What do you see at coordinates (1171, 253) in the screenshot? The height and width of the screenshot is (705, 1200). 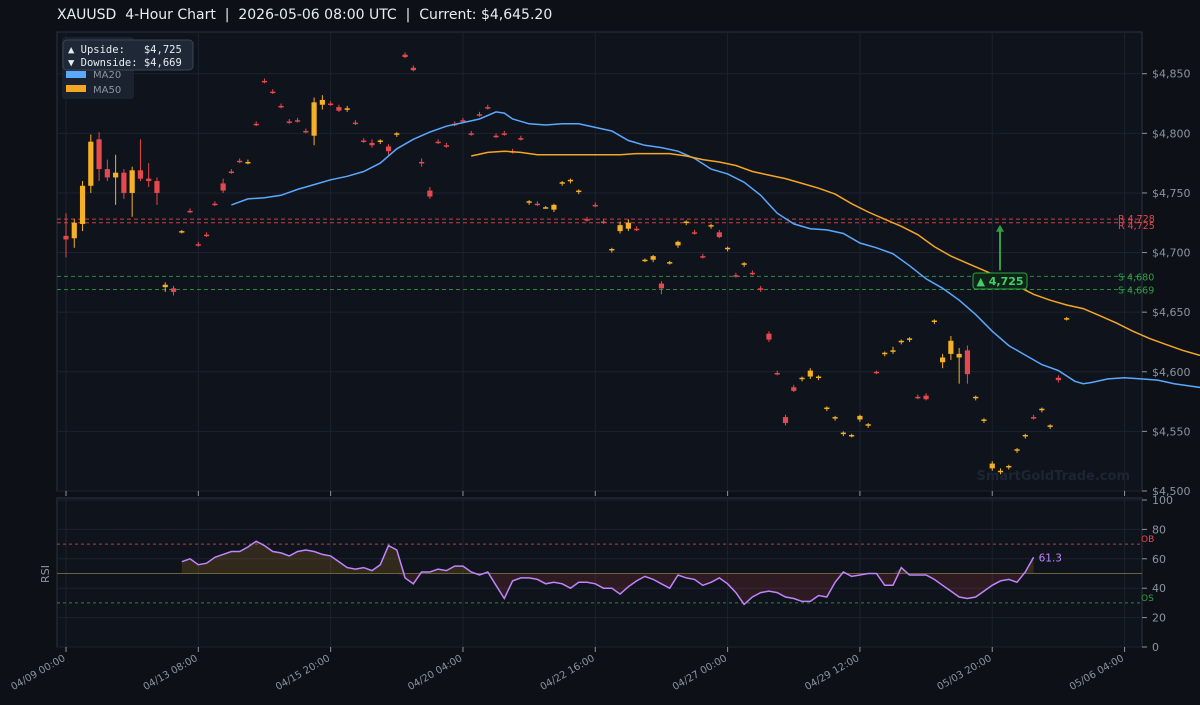 I see `price-tick-label: $4,700` at bounding box center [1171, 253].